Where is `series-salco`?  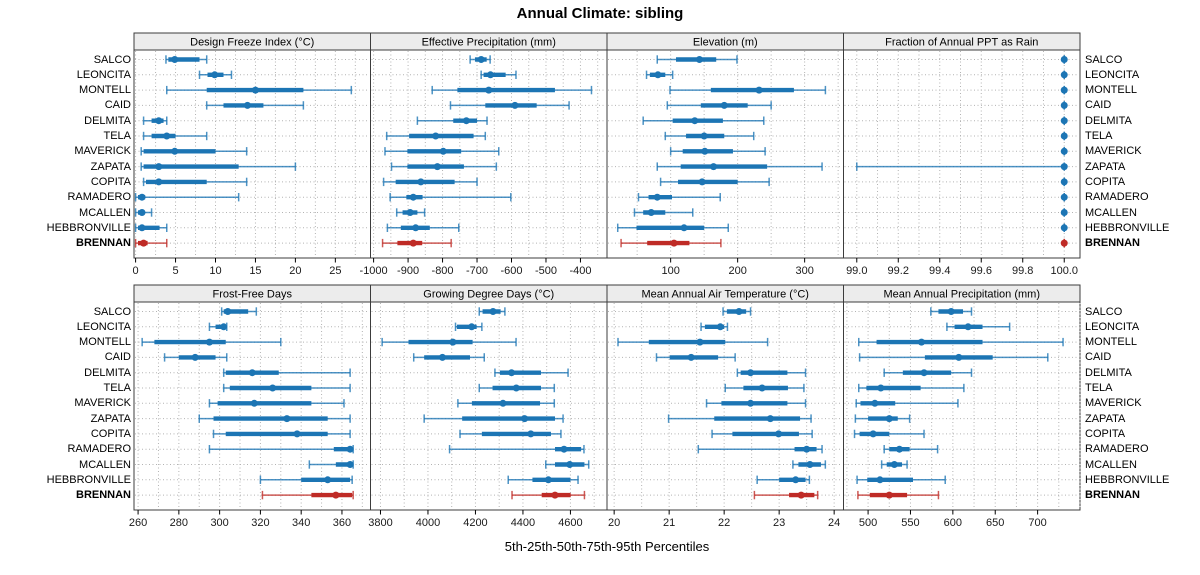 series-salco is located at coordinates (737, 311).